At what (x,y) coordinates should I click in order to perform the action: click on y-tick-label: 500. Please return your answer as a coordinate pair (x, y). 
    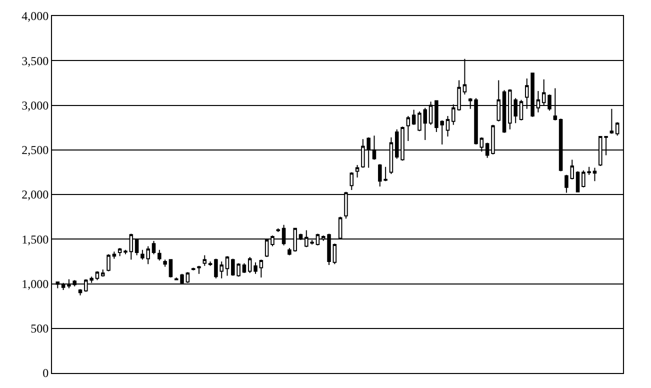
    Looking at the image, I should click on (39, 329).